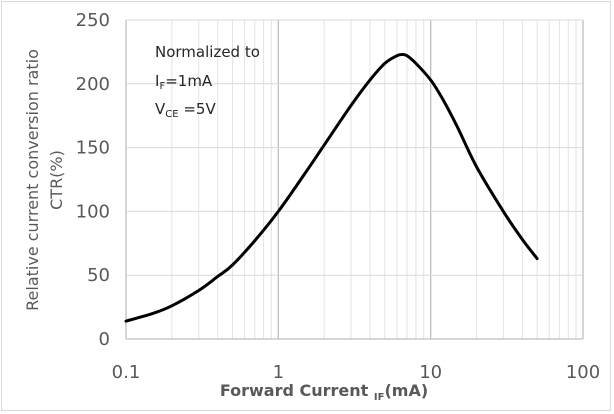 The width and height of the screenshot is (614, 414). I want to click on annotation-line-2: IF=1mA, so click(184, 82).